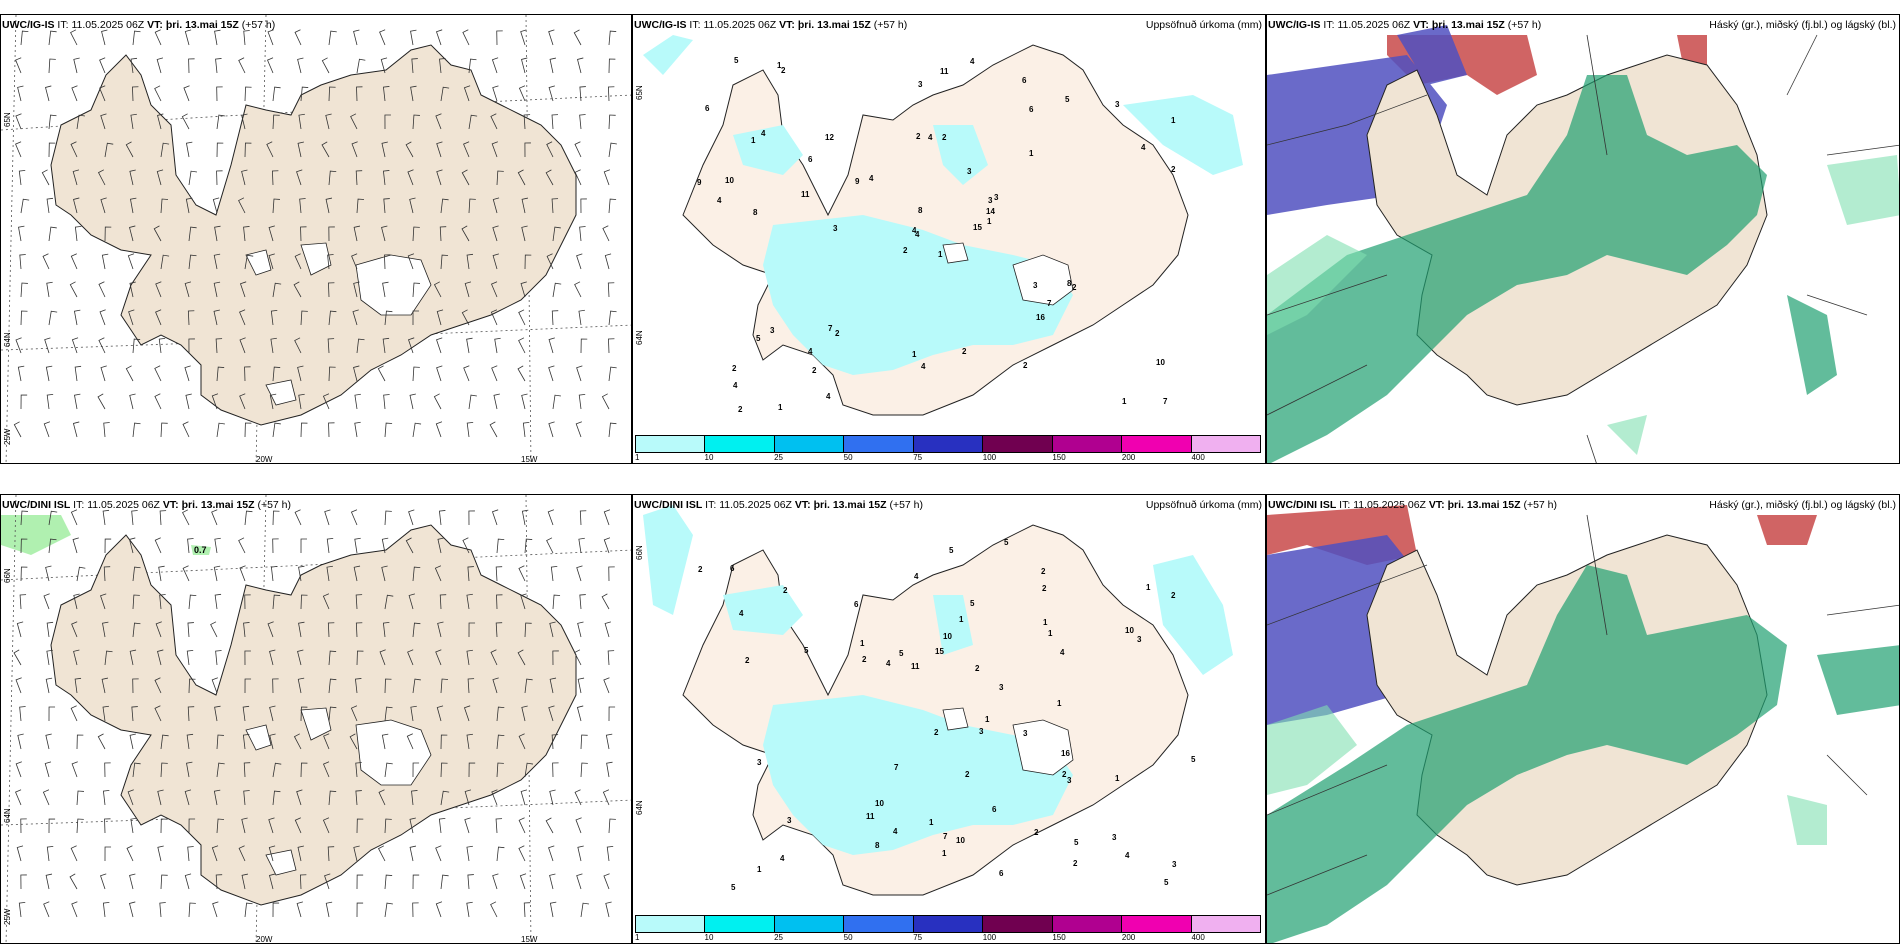 This screenshot has width=1900, height=950. I want to click on precip-value: 5, so click(1076, 842).